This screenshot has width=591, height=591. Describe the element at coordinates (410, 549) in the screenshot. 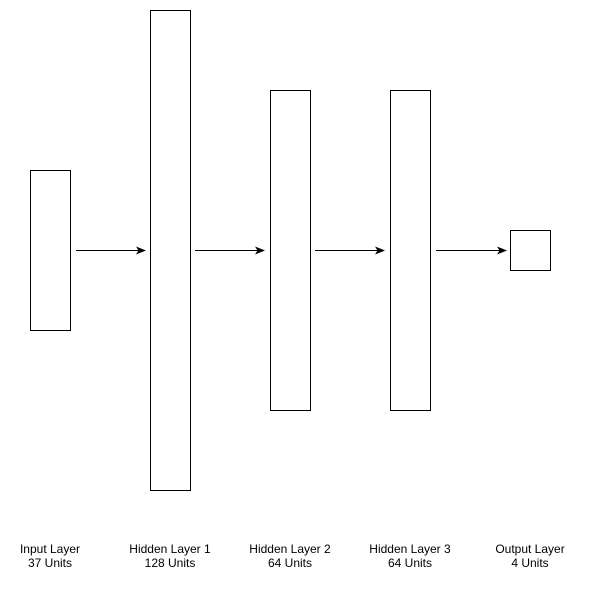

I see `hidden-layer-3-name: Hidden Layer 3` at that location.